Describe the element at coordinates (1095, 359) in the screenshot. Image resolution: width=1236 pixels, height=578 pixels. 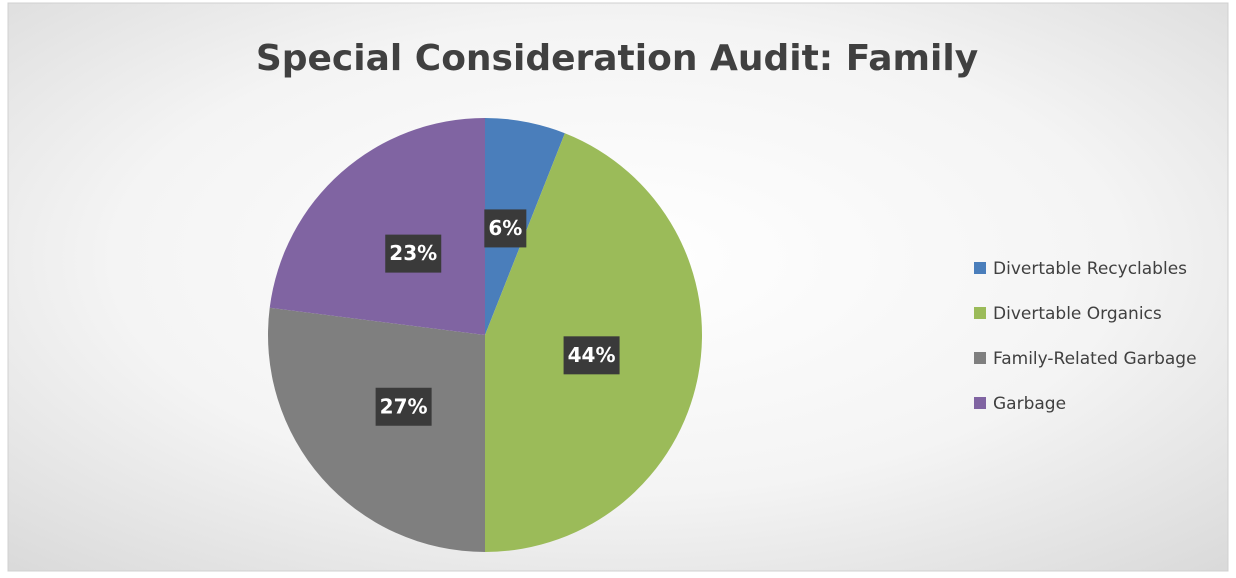
I see `legend-label: Family-Related Garbage` at that location.